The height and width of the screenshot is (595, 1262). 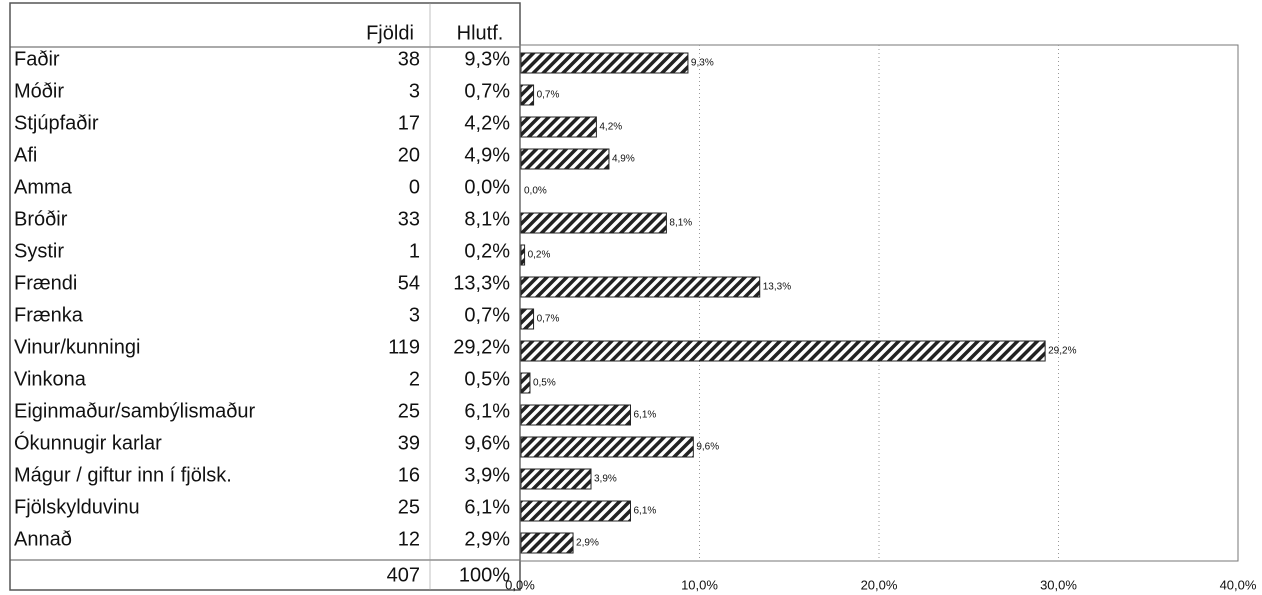 I want to click on row-pct: 2,9%, so click(x=487, y=539).